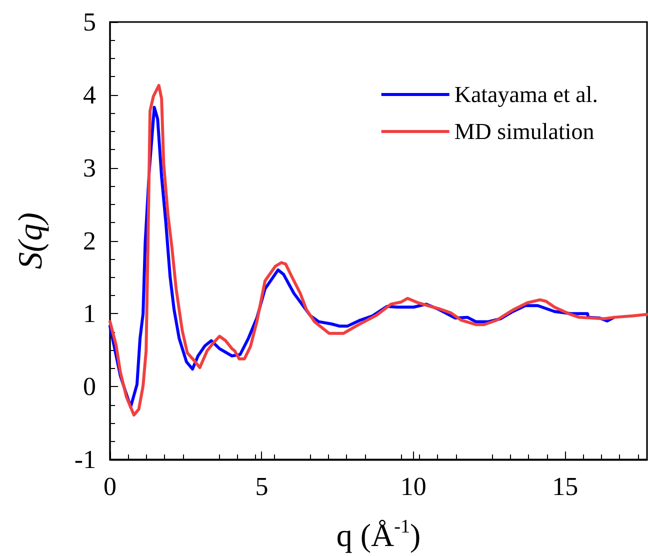  What do you see at coordinates (89, 167) in the screenshot?
I see `y-tick-label: 3` at bounding box center [89, 167].